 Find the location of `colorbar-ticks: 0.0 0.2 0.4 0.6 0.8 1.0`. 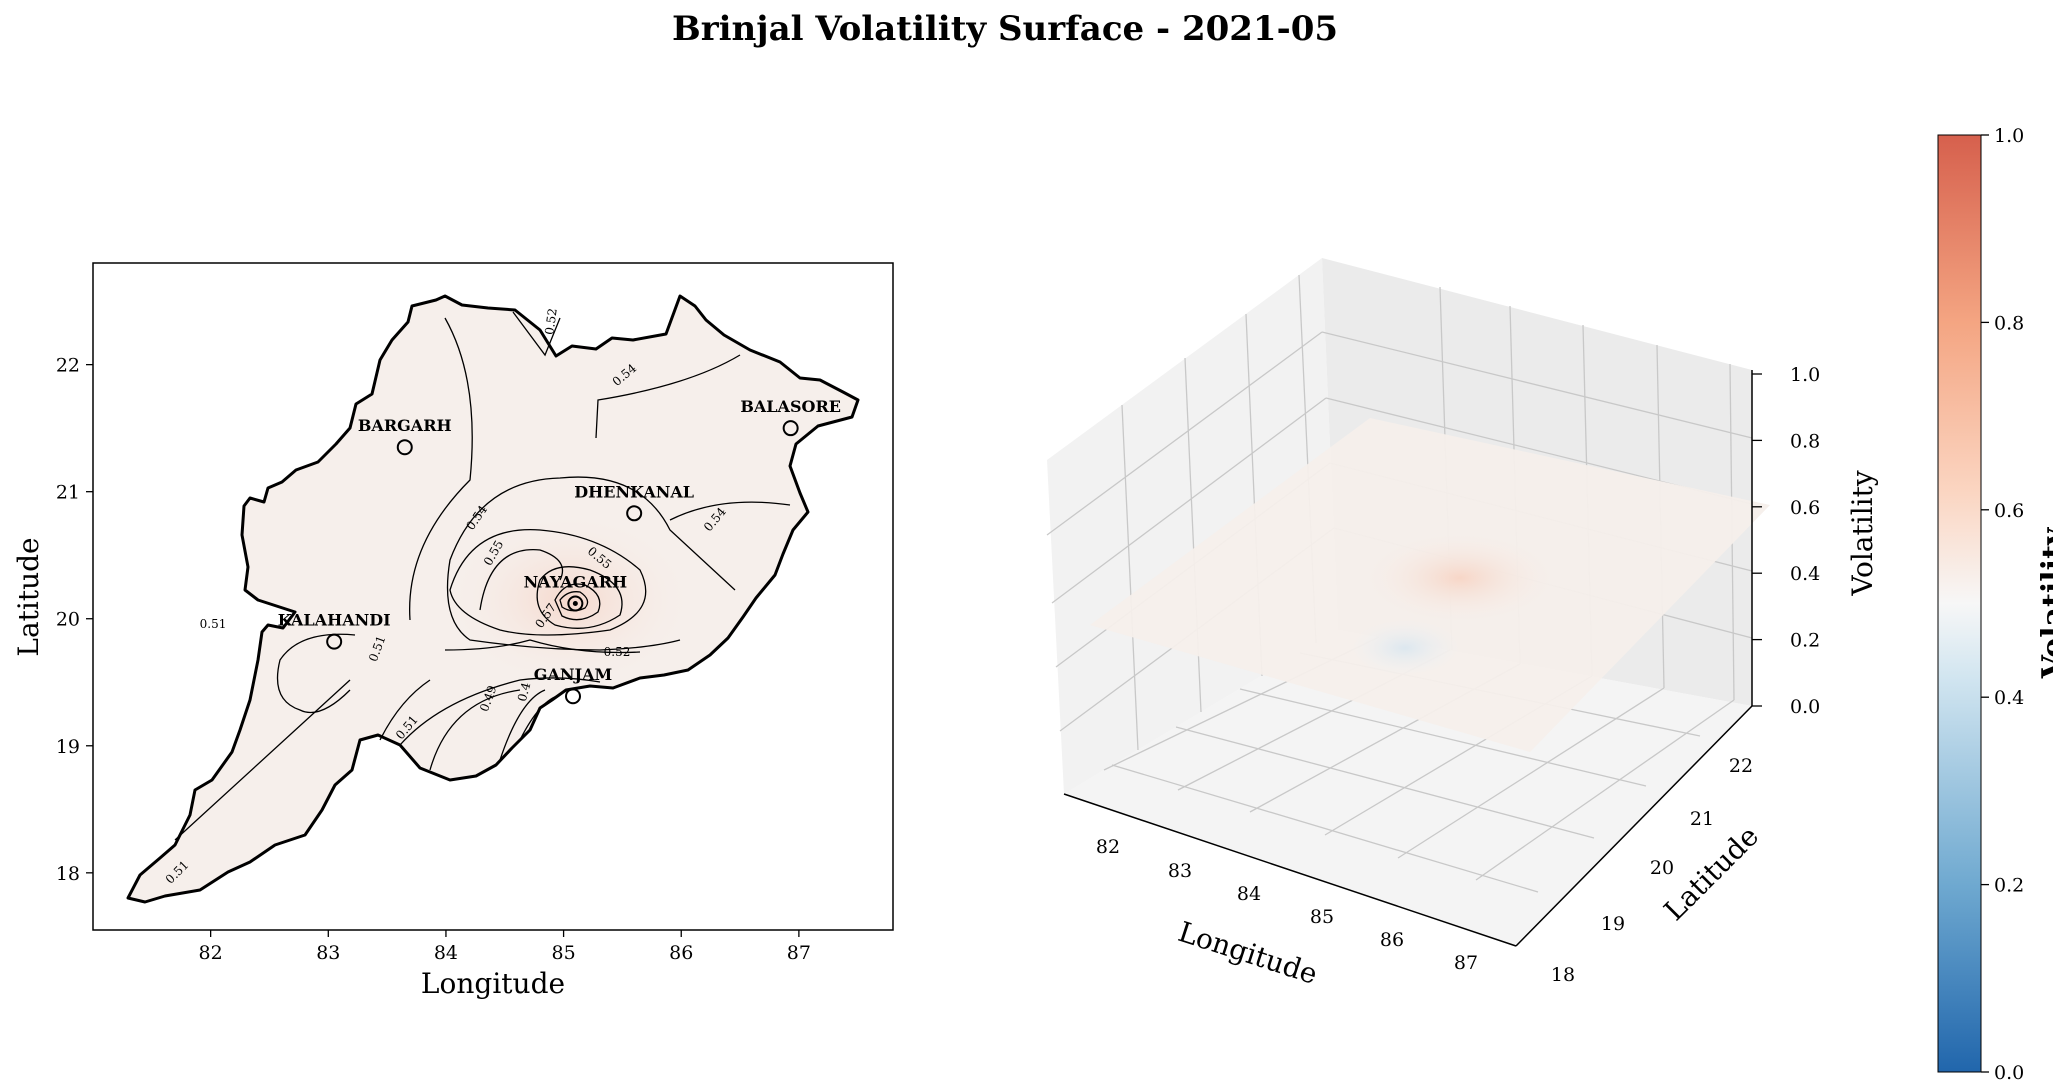

colorbar-ticks: 0.0 0.2 0.4 0.6 0.8 1.0 is located at coordinates (2002, 604).